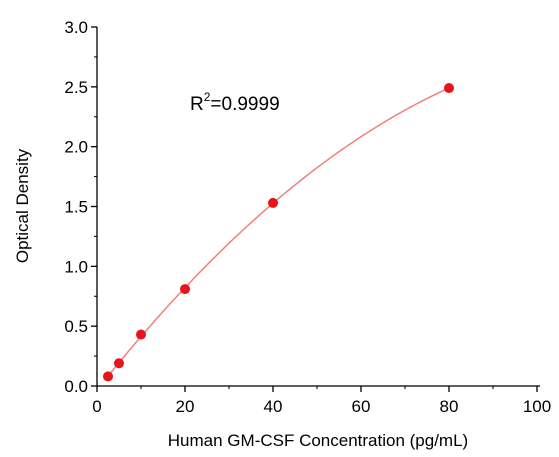 The image size is (559, 457). I want to click on y-tick-label: 0.0, so click(76, 386).